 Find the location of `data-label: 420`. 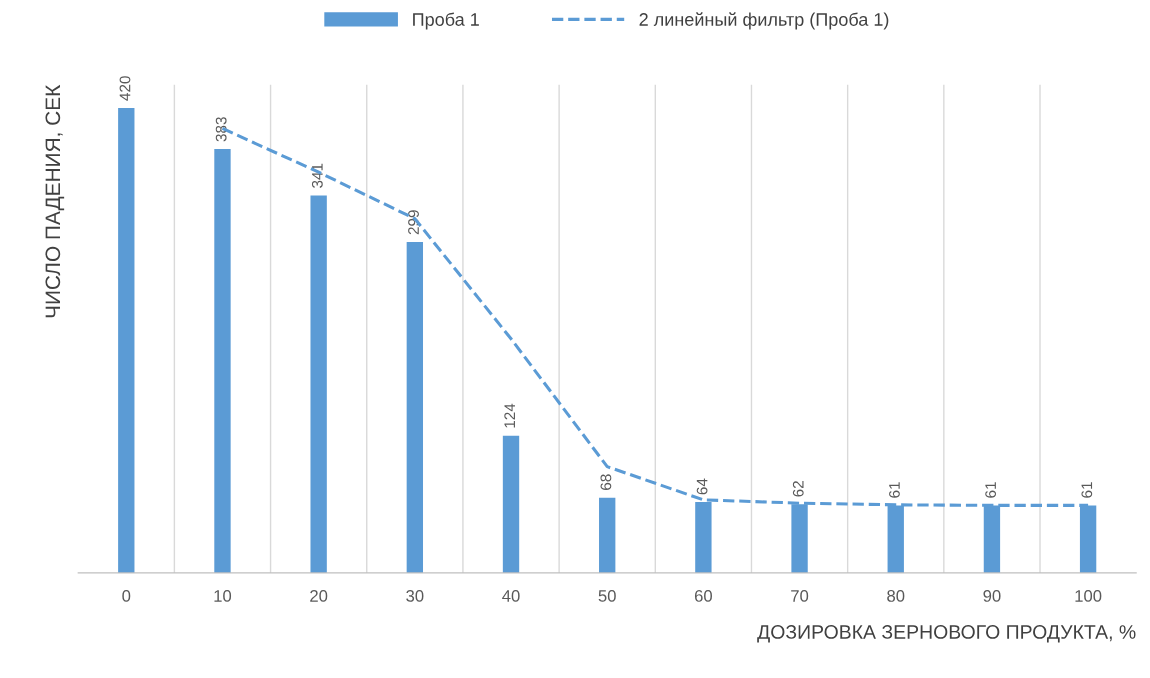

data-label: 420 is located at coordinates (125, 88).